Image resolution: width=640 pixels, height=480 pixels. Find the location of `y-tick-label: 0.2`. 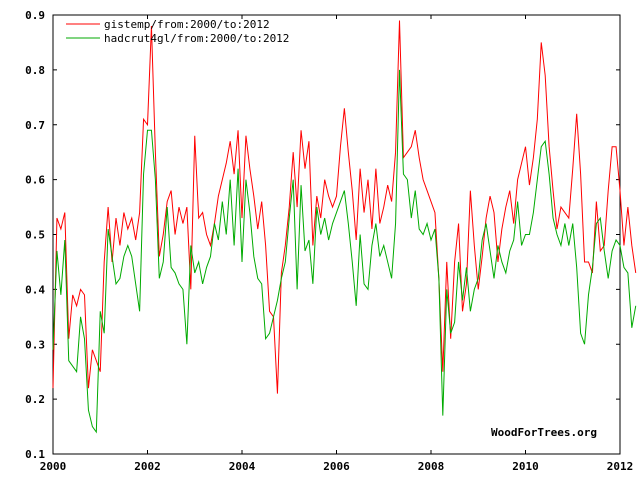

y-tick-label: 0.2 is located at coordinates (35, 399).